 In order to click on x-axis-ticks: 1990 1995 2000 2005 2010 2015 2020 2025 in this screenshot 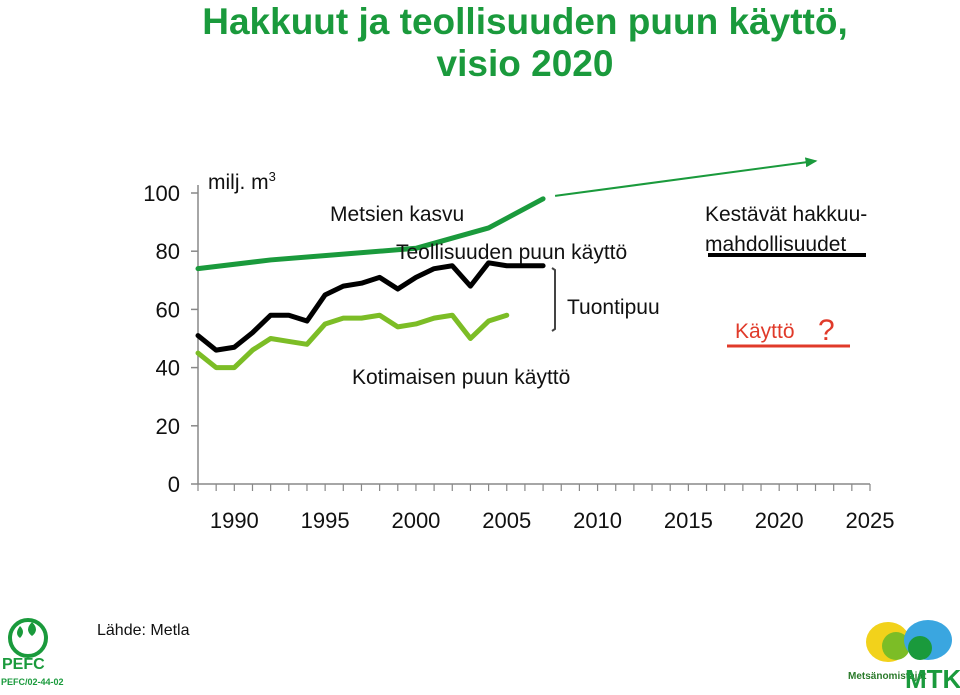, I will do `click(546, 508)`.